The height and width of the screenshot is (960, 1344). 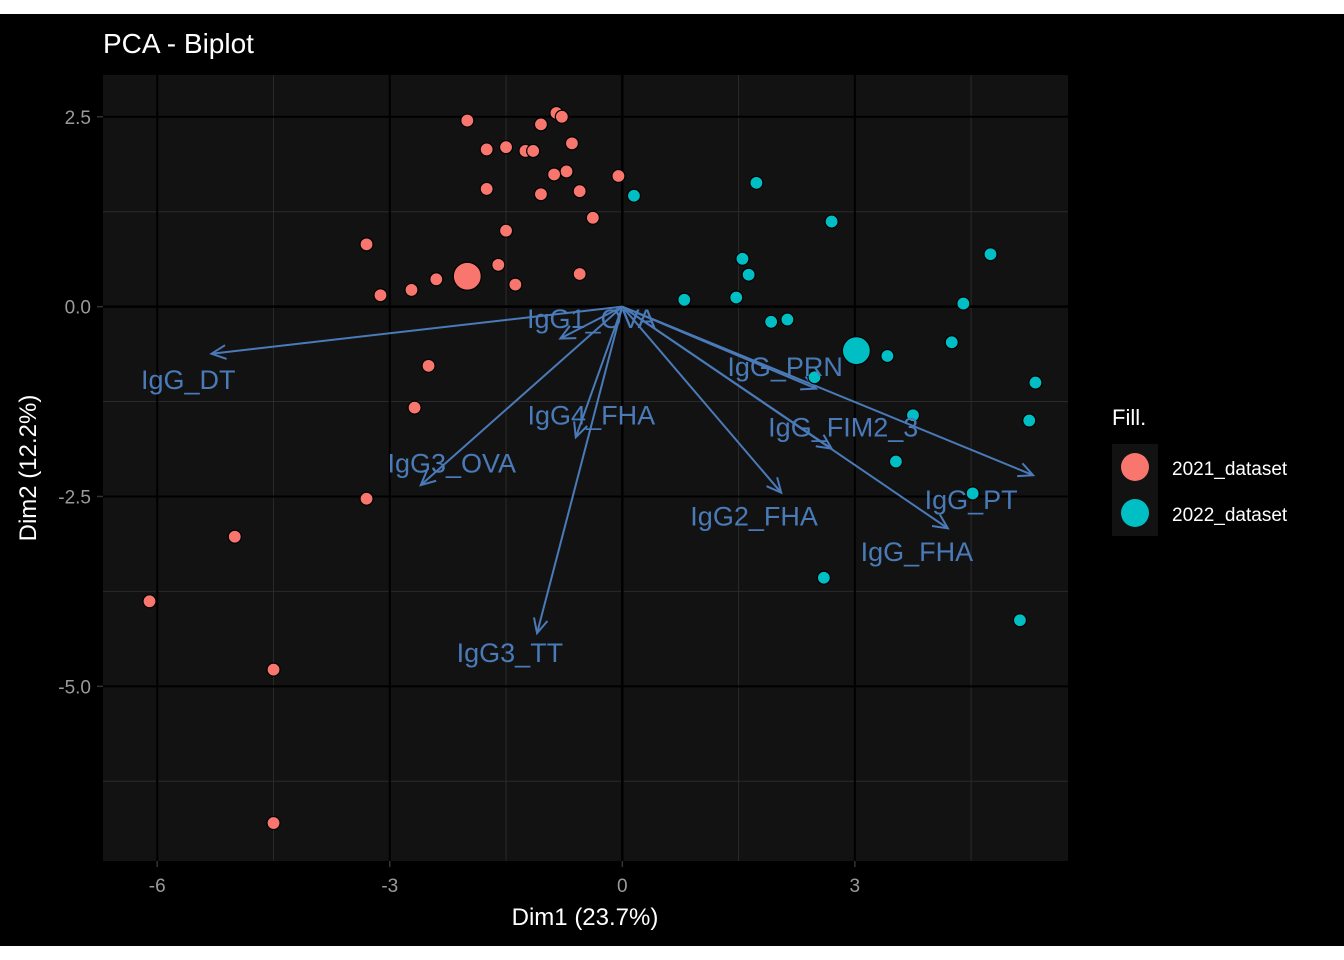 I want to click on group-mean-points, so click(x=661, y=313).